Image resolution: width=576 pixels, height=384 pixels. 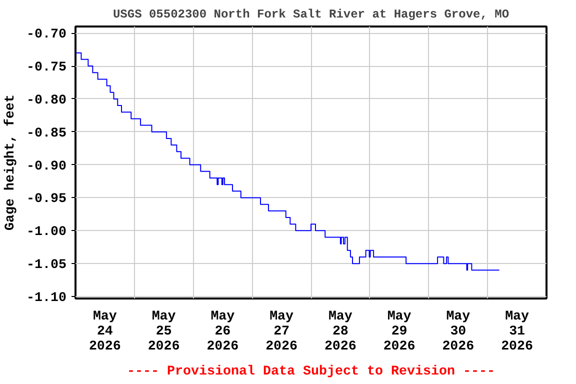 What do you see at coordinates (46, 166) in the screenshot?
I see `y-tick-label: -0.90` at bounding box center [46, 166].